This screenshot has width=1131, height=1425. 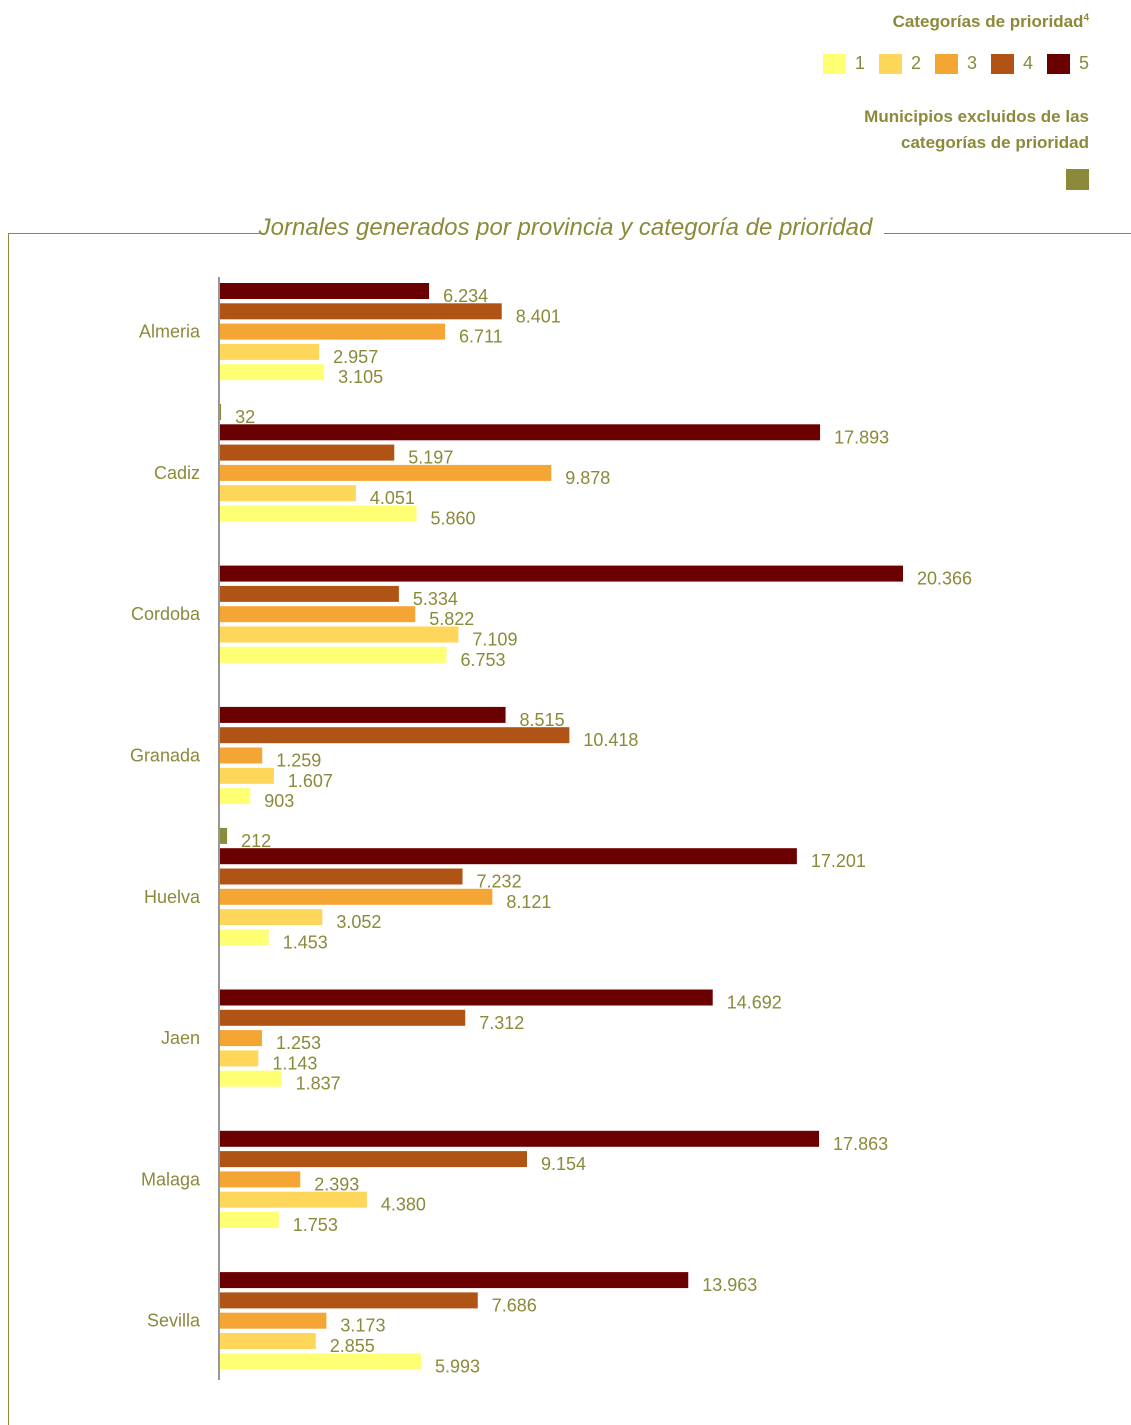 What do you see at coordinates (1077, 179) in the screenshot?
I see `excluded-legend-swatch` at bounding box center [1077, 179].